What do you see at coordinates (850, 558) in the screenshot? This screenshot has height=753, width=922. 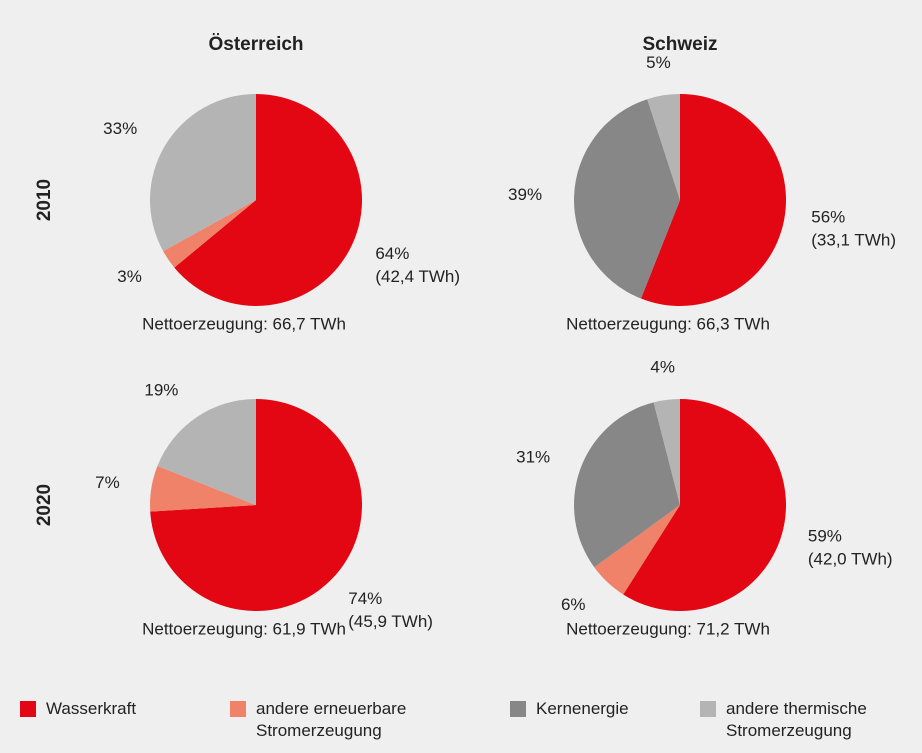 I see `annotation: (42,0 TWh)` at bounding box center [850, 558].